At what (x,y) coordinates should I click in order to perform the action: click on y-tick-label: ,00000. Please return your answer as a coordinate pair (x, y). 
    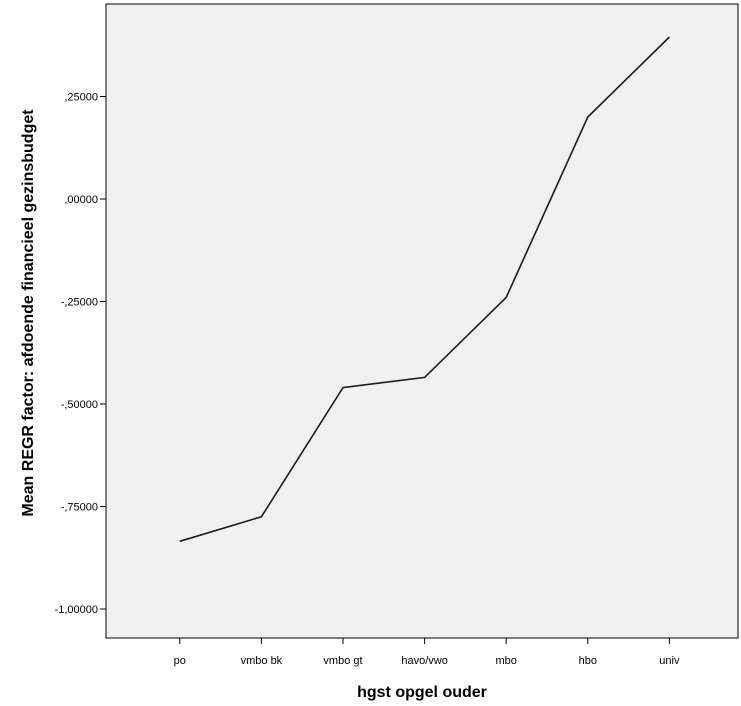
    Looking at the image, I should click on (81, 200).